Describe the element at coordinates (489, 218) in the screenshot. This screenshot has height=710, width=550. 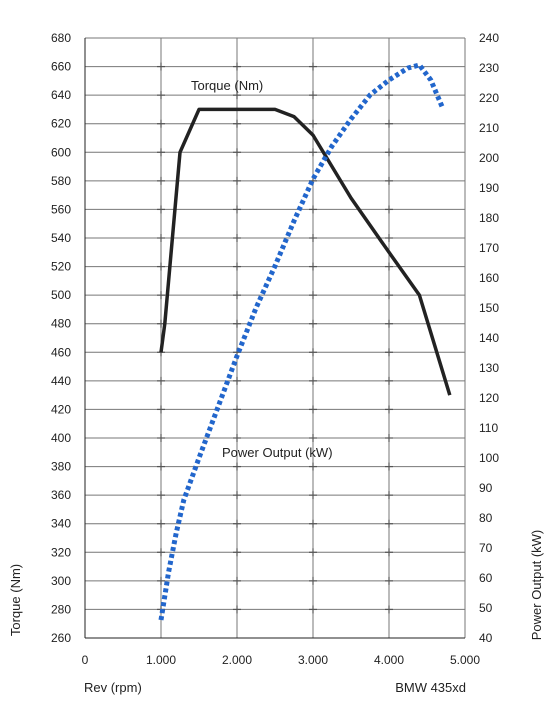
I see `y2-tick-label: 180` at that location.